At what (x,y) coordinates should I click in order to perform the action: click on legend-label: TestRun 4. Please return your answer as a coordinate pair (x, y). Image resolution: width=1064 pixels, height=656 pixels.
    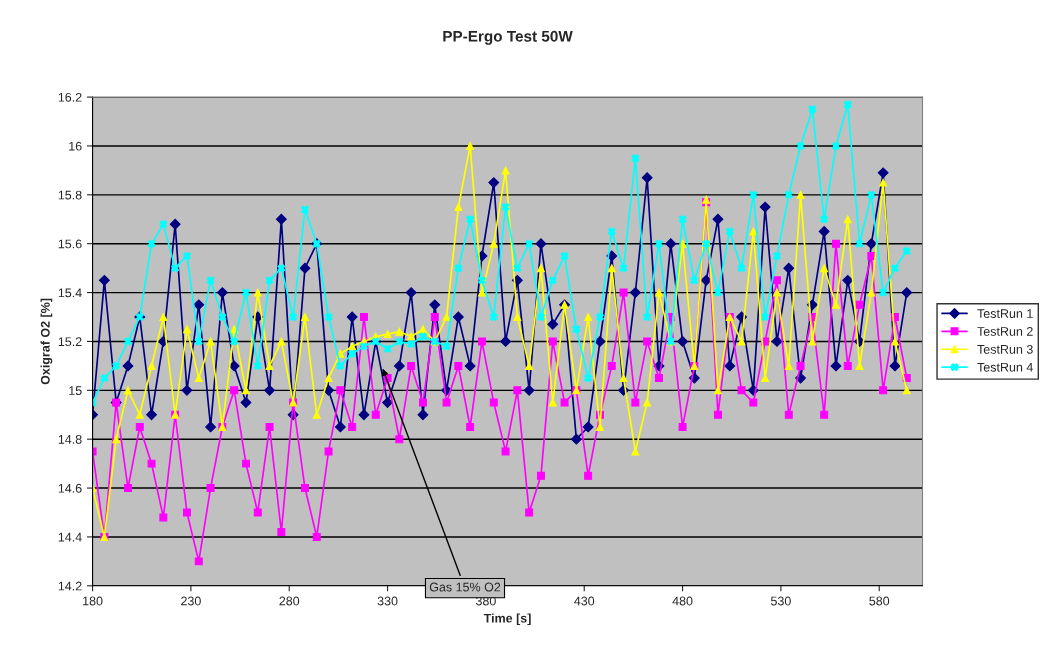
    Looking at the image, I should click on (1005, 367).